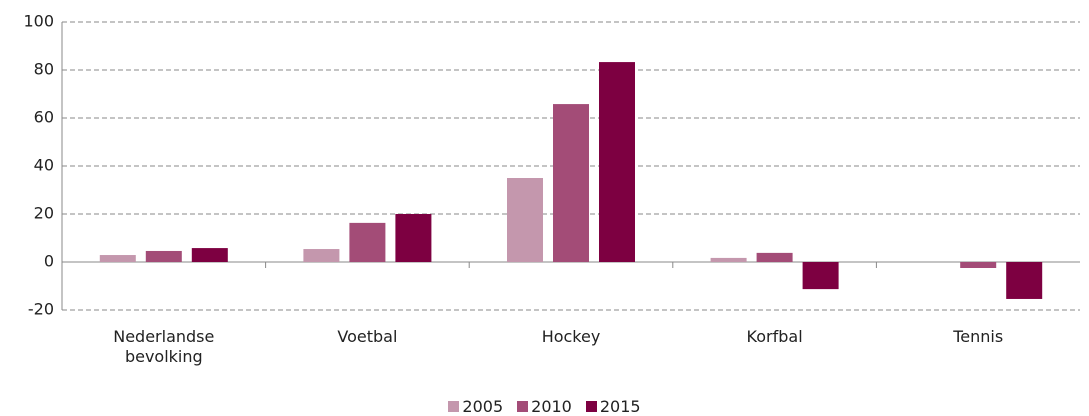 This screenshot has width=1089, height=416. I want to click on legend-label: 2010, so click(551, 406).